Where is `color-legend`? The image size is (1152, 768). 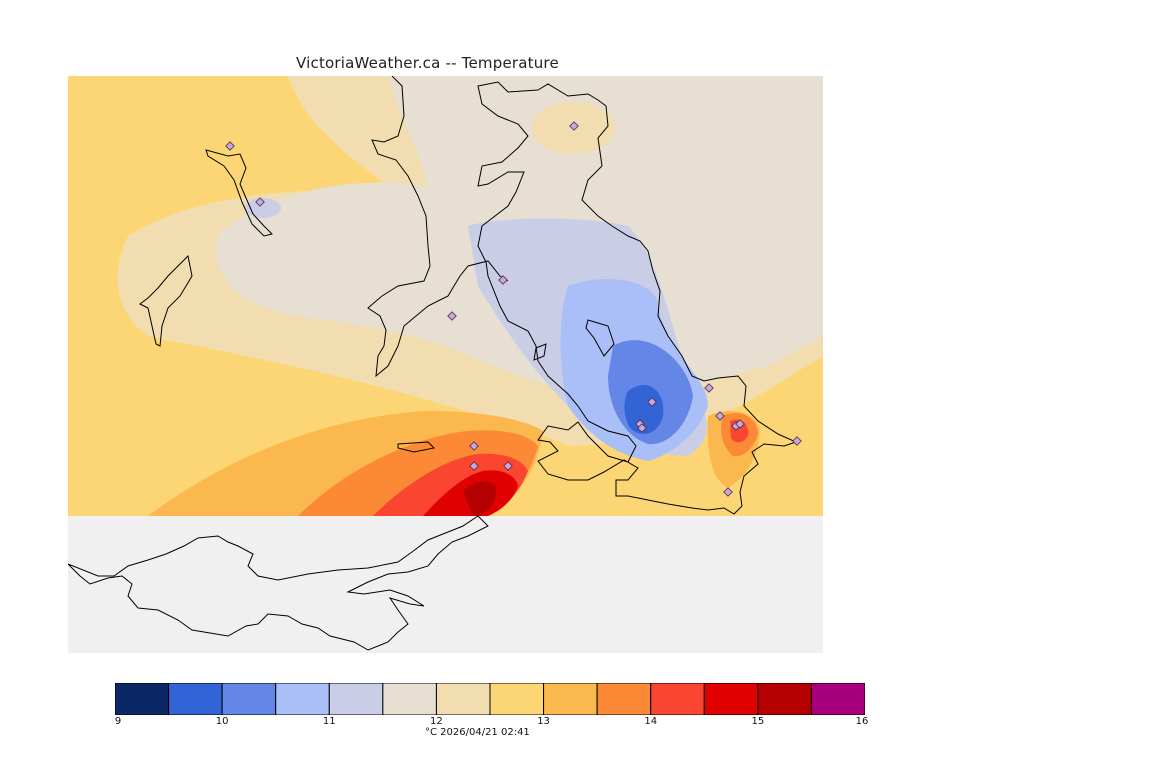
color-legend is located at coordinates (490, 699).